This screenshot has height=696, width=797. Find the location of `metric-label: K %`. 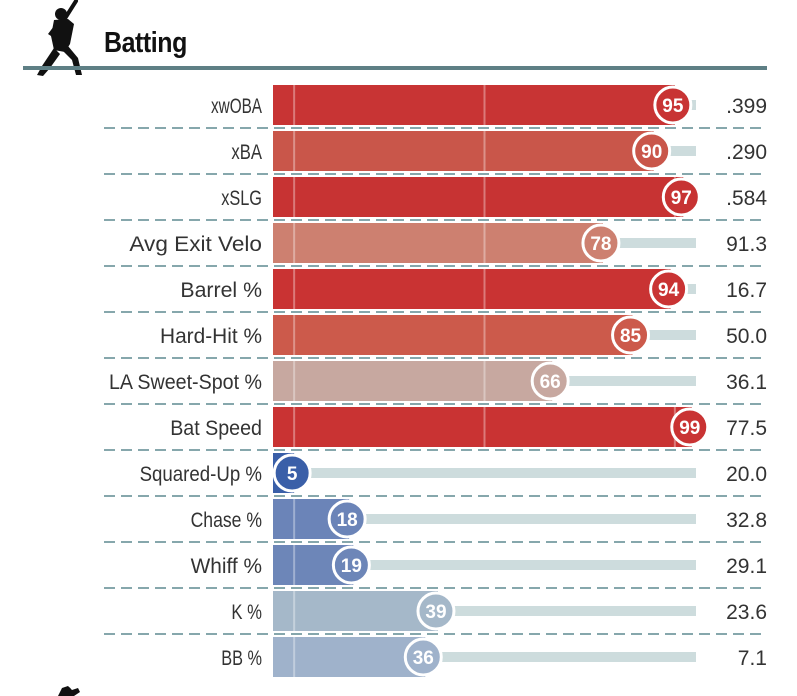

metric-label: K % is located at coordinates (246, 612).